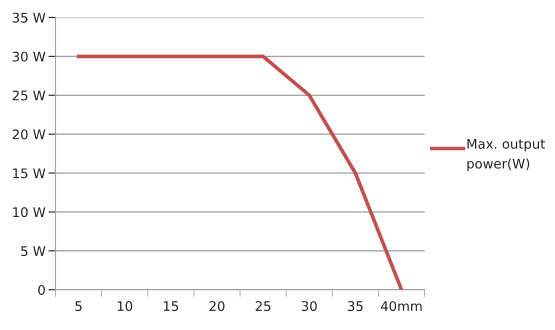  I want to click on y-tick-label: 0, so click(41, 289).